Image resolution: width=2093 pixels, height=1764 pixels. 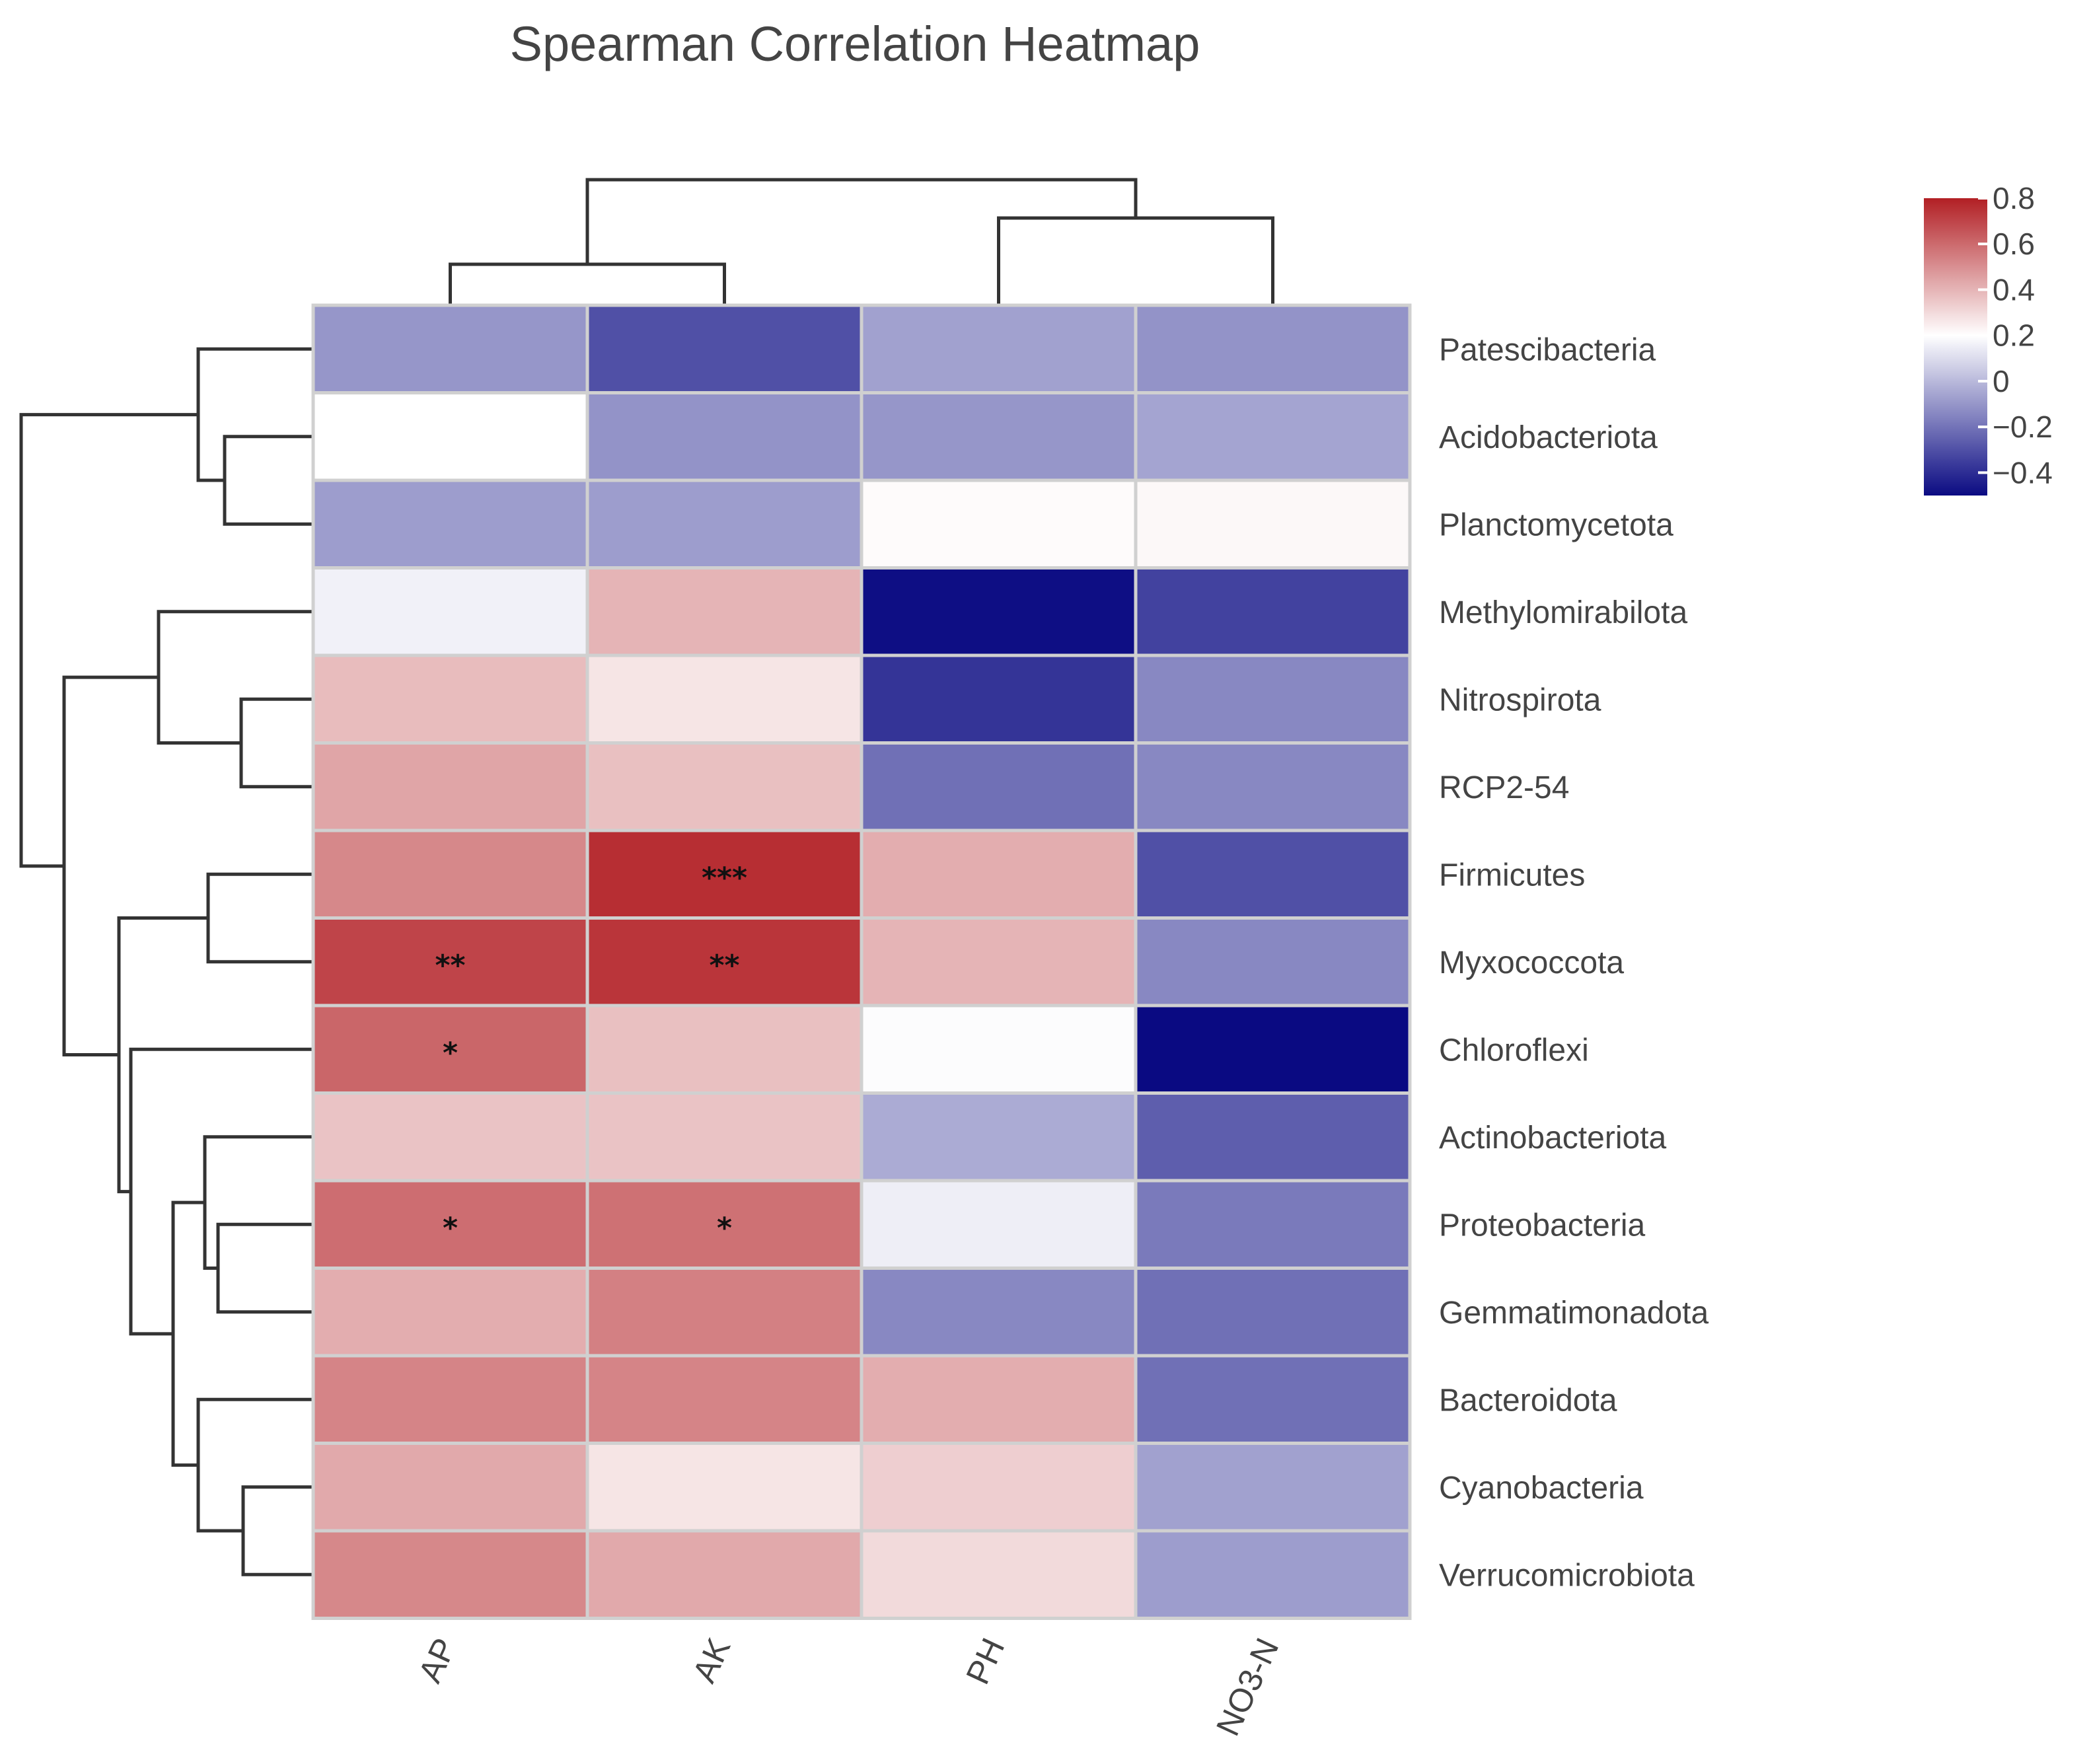 I want to click on row-label: Acidobacteriota, so click(x=1548, y=437).